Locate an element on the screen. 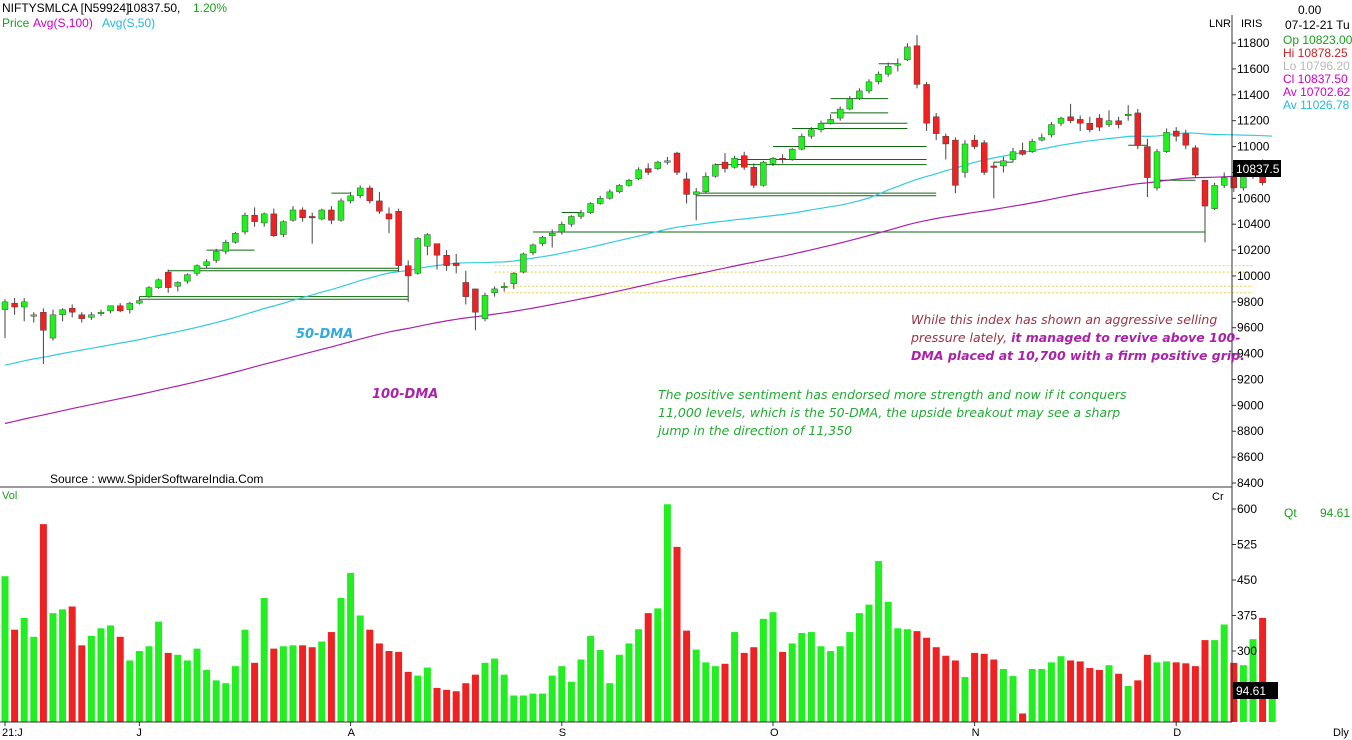 Image resolution: width=1352 pixels, height=740 pixels. volume-tag is located at coordinates (1255, 690).